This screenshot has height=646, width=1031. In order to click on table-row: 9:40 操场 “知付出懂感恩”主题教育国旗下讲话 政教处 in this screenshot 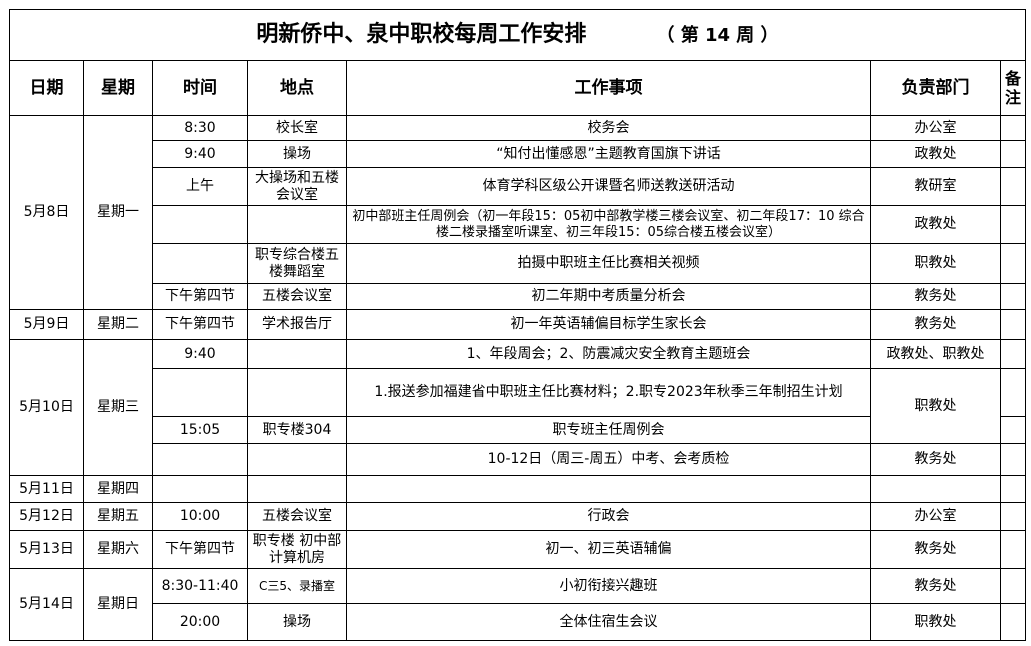, I will do `click(518, 154)`.